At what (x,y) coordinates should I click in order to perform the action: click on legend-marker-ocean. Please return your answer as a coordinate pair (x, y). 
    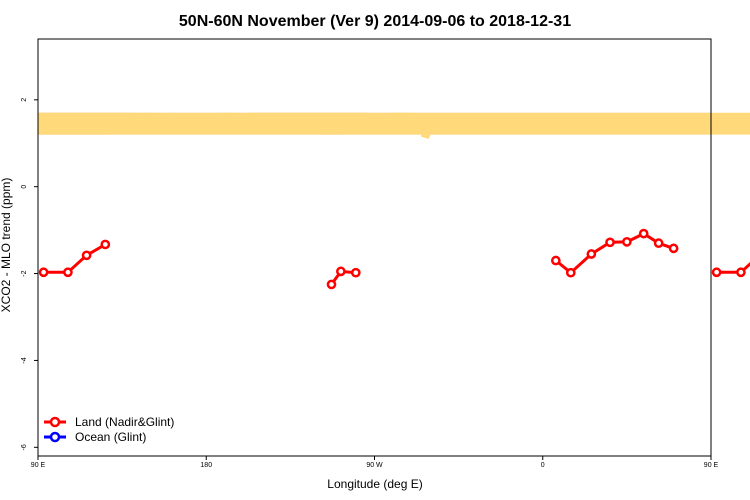
    Looking at the image, I should click on (55, 437).